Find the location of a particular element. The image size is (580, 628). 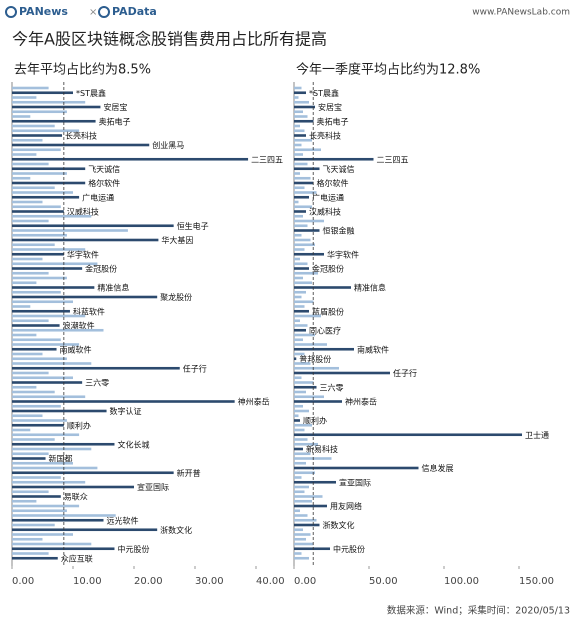

category-label: 安居宝 is located at coordinates (330, 107).